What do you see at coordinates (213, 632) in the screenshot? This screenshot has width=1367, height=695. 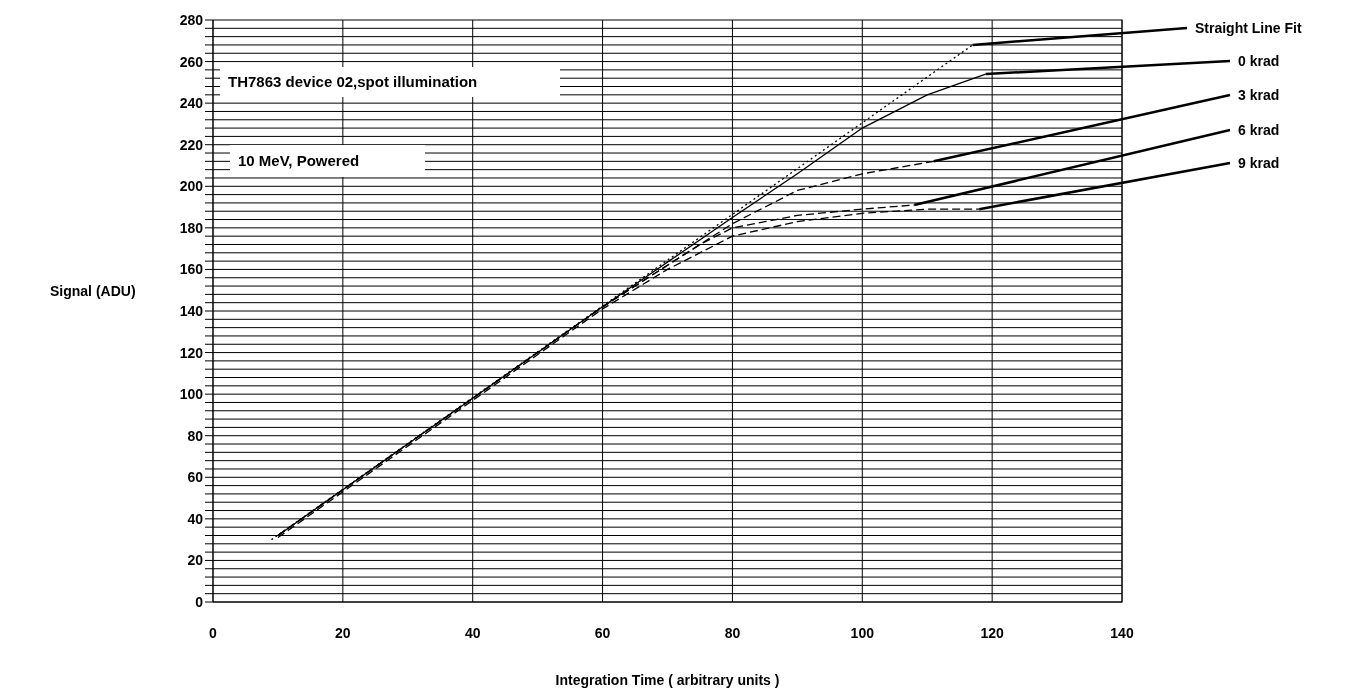 I see `x-tick-label: 0` at bounding box center [213, 632].